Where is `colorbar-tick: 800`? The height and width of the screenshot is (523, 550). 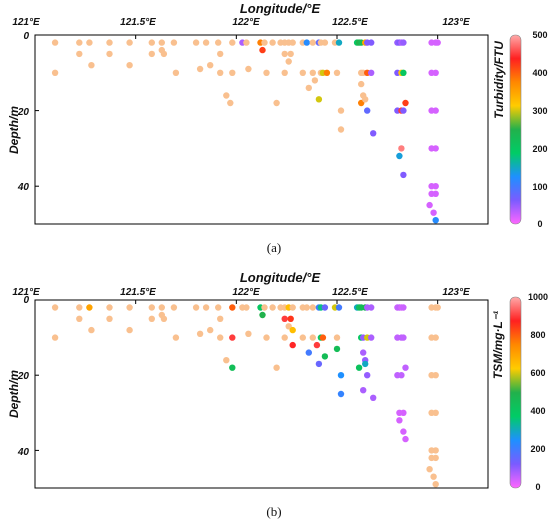 colorbar-tick: 800 is located at coordinates (537, 335).